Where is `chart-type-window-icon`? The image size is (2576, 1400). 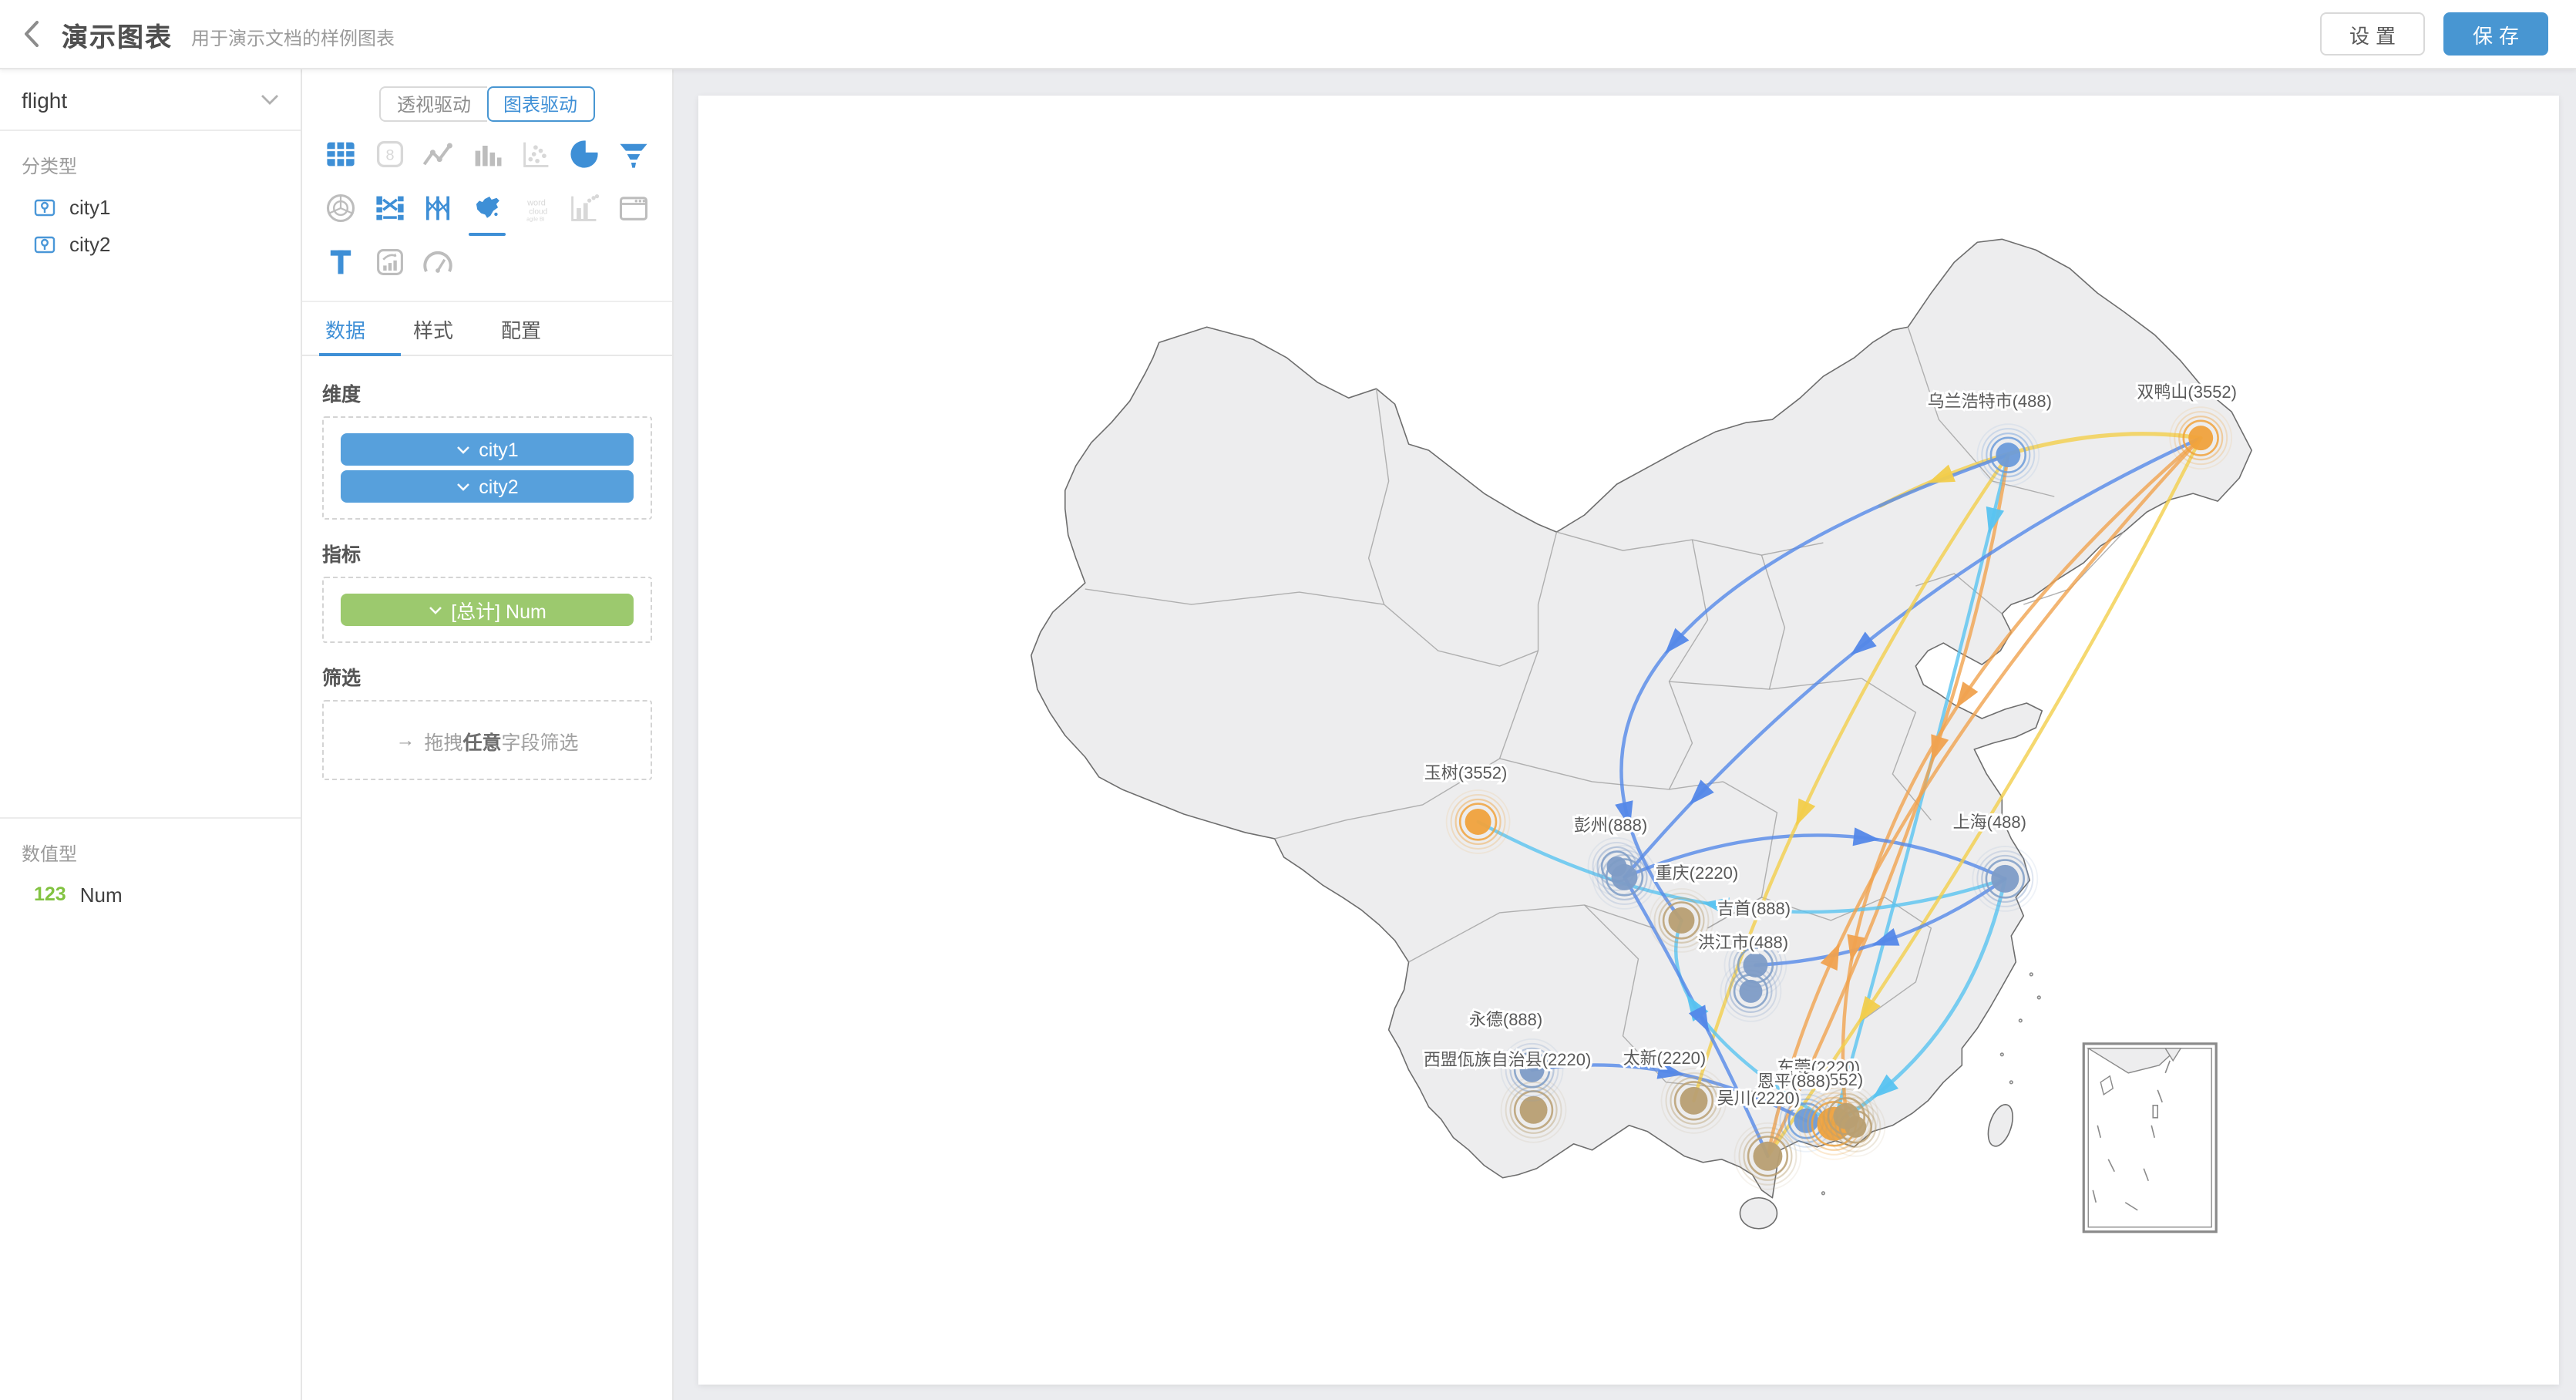
chart-type-window-icon is located at coordinates (634, 208).